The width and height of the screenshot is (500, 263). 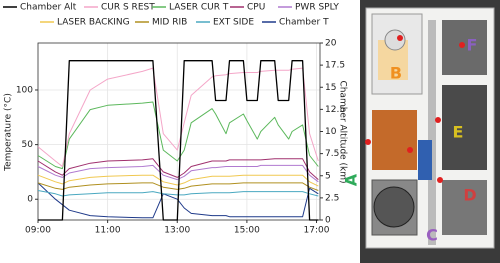 What do you see at coordinates (317, 8) in the screenshot?
I see `legend-label: PWR SPLY` at bounding box center [317, 8].